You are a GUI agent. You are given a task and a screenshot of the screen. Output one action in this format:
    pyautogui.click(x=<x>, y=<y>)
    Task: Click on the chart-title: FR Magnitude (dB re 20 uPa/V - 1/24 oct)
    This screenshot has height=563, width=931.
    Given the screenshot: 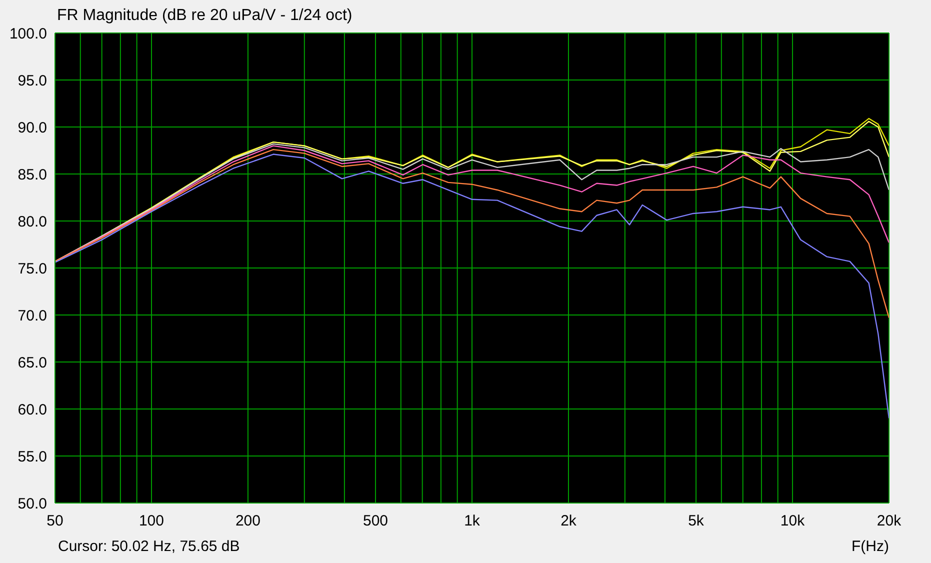 What is the action you would take?
    pyautogui.click(x=204, y=16)
    